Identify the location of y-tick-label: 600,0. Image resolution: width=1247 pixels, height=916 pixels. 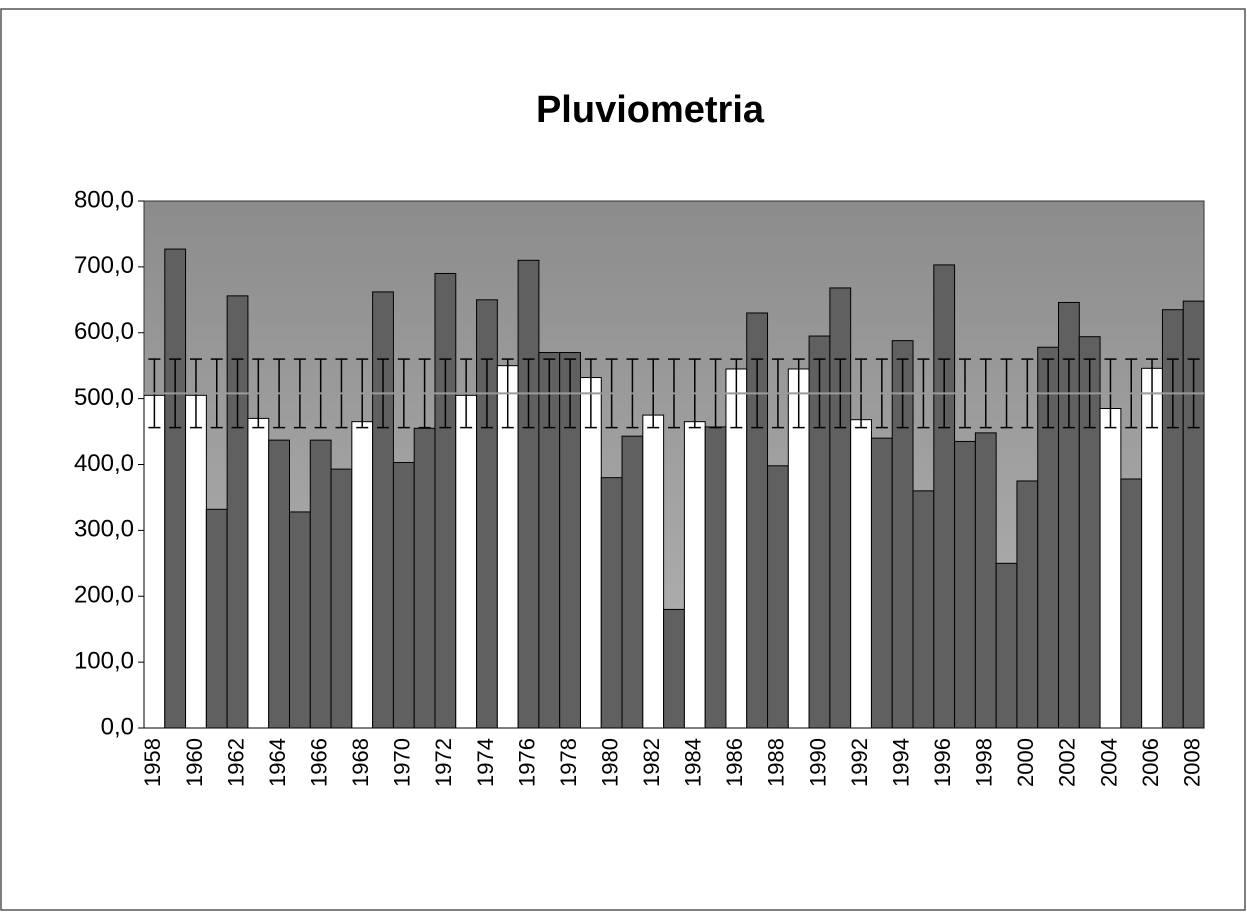
(104, 331).